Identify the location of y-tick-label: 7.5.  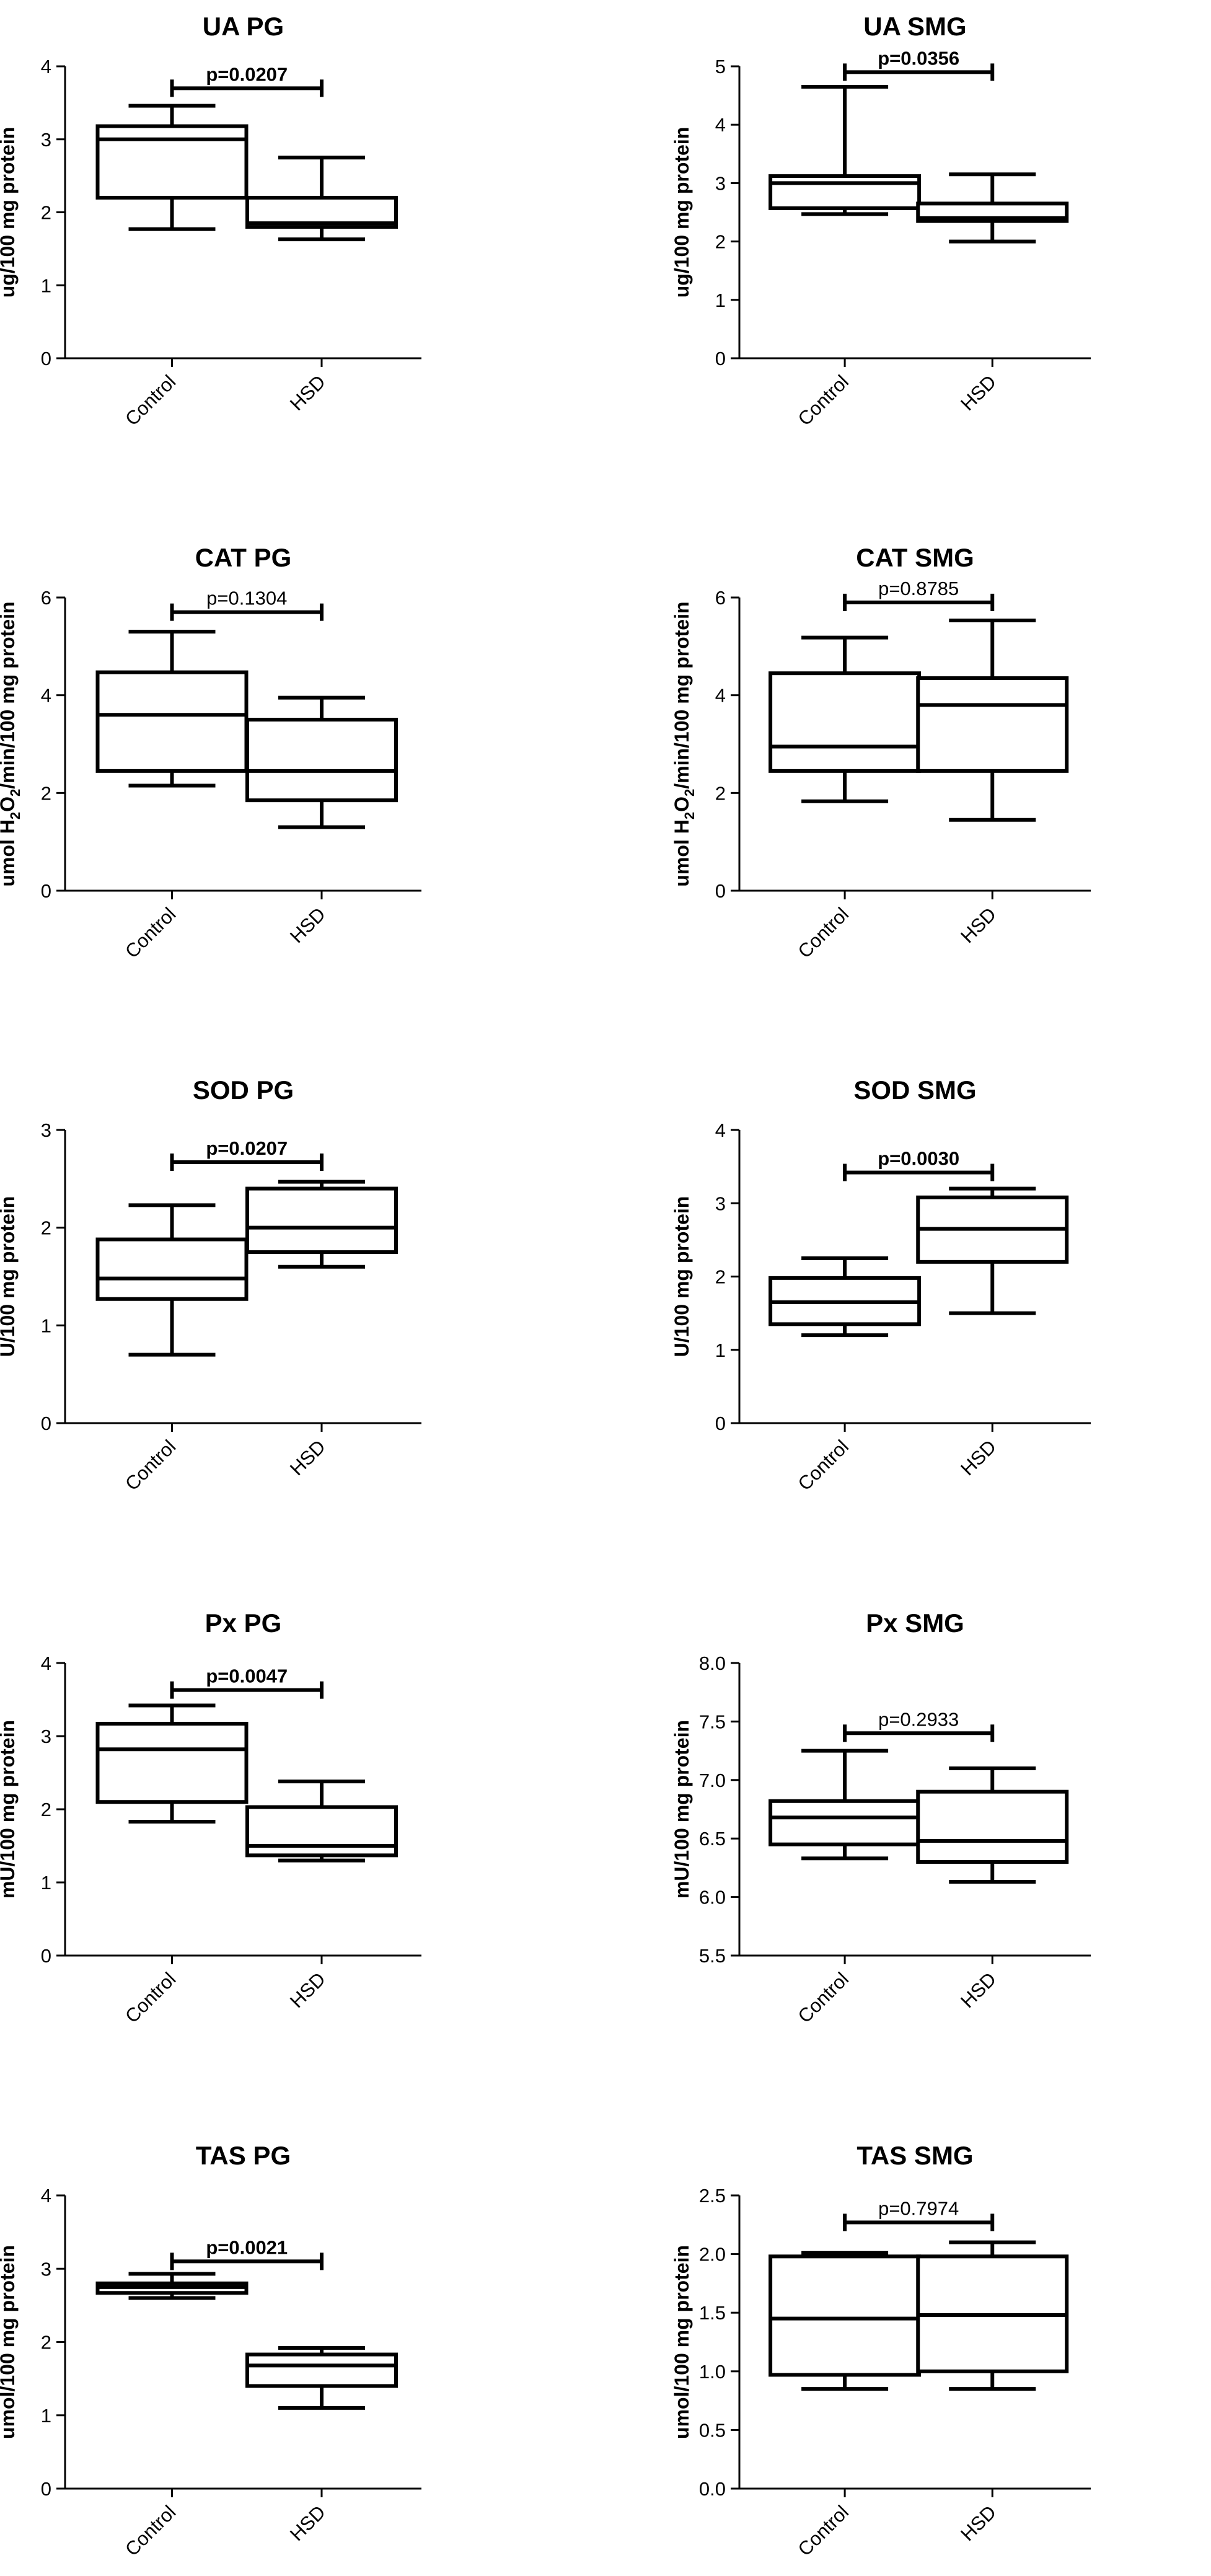
(712, 1721).